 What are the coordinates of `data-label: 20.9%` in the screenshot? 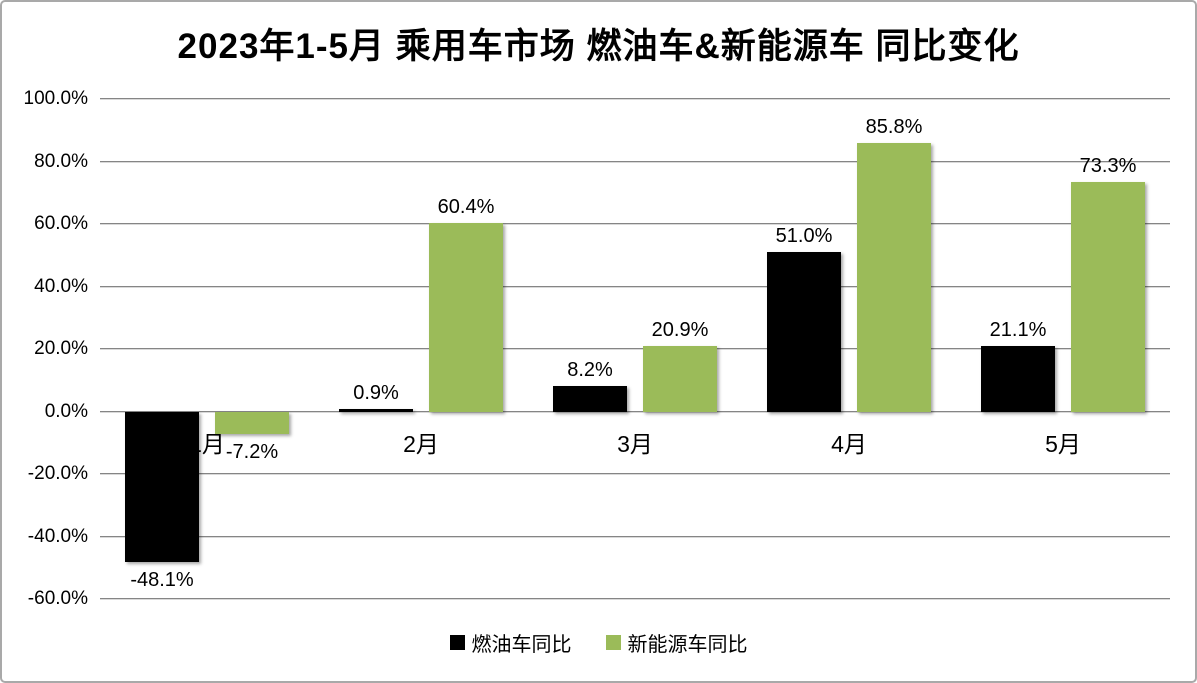 It's located at (680, 330).